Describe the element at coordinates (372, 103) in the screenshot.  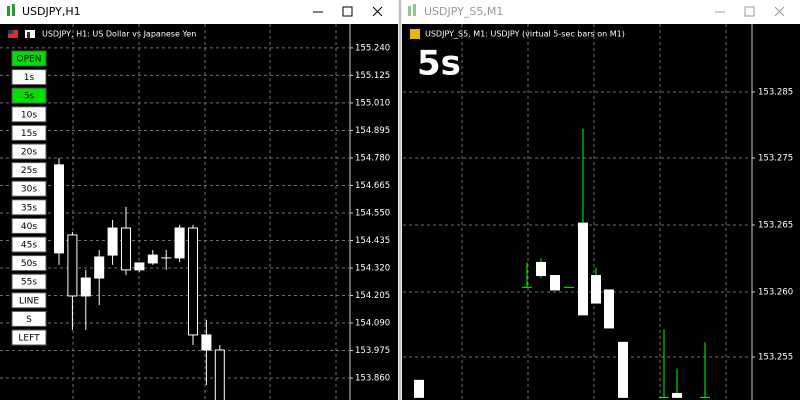
I see `price-label: 155.010` at that location.